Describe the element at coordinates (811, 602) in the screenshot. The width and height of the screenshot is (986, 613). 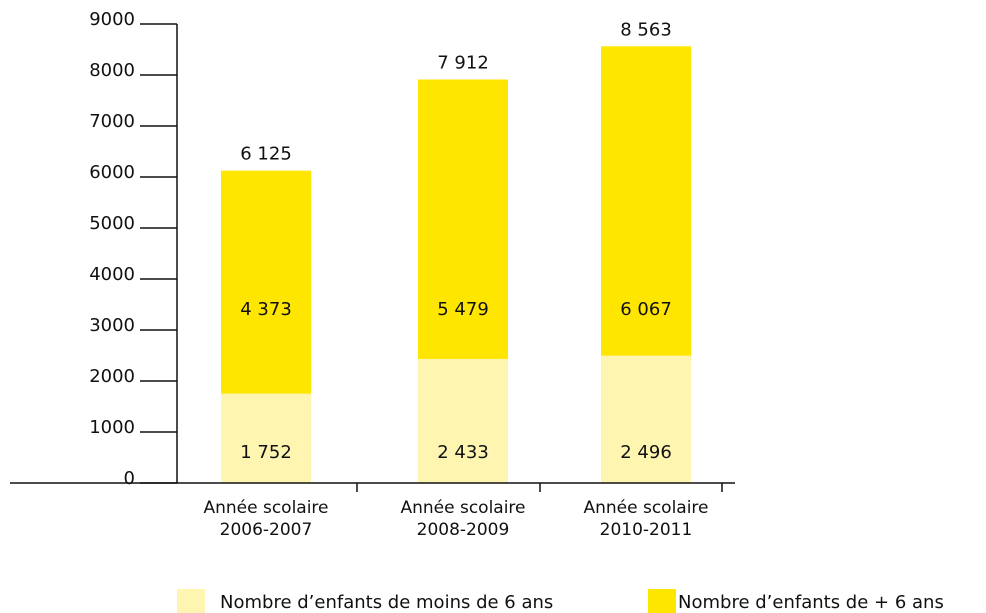
I see `legend-label: Nombre d’enfants de + 6 ans` at that location.